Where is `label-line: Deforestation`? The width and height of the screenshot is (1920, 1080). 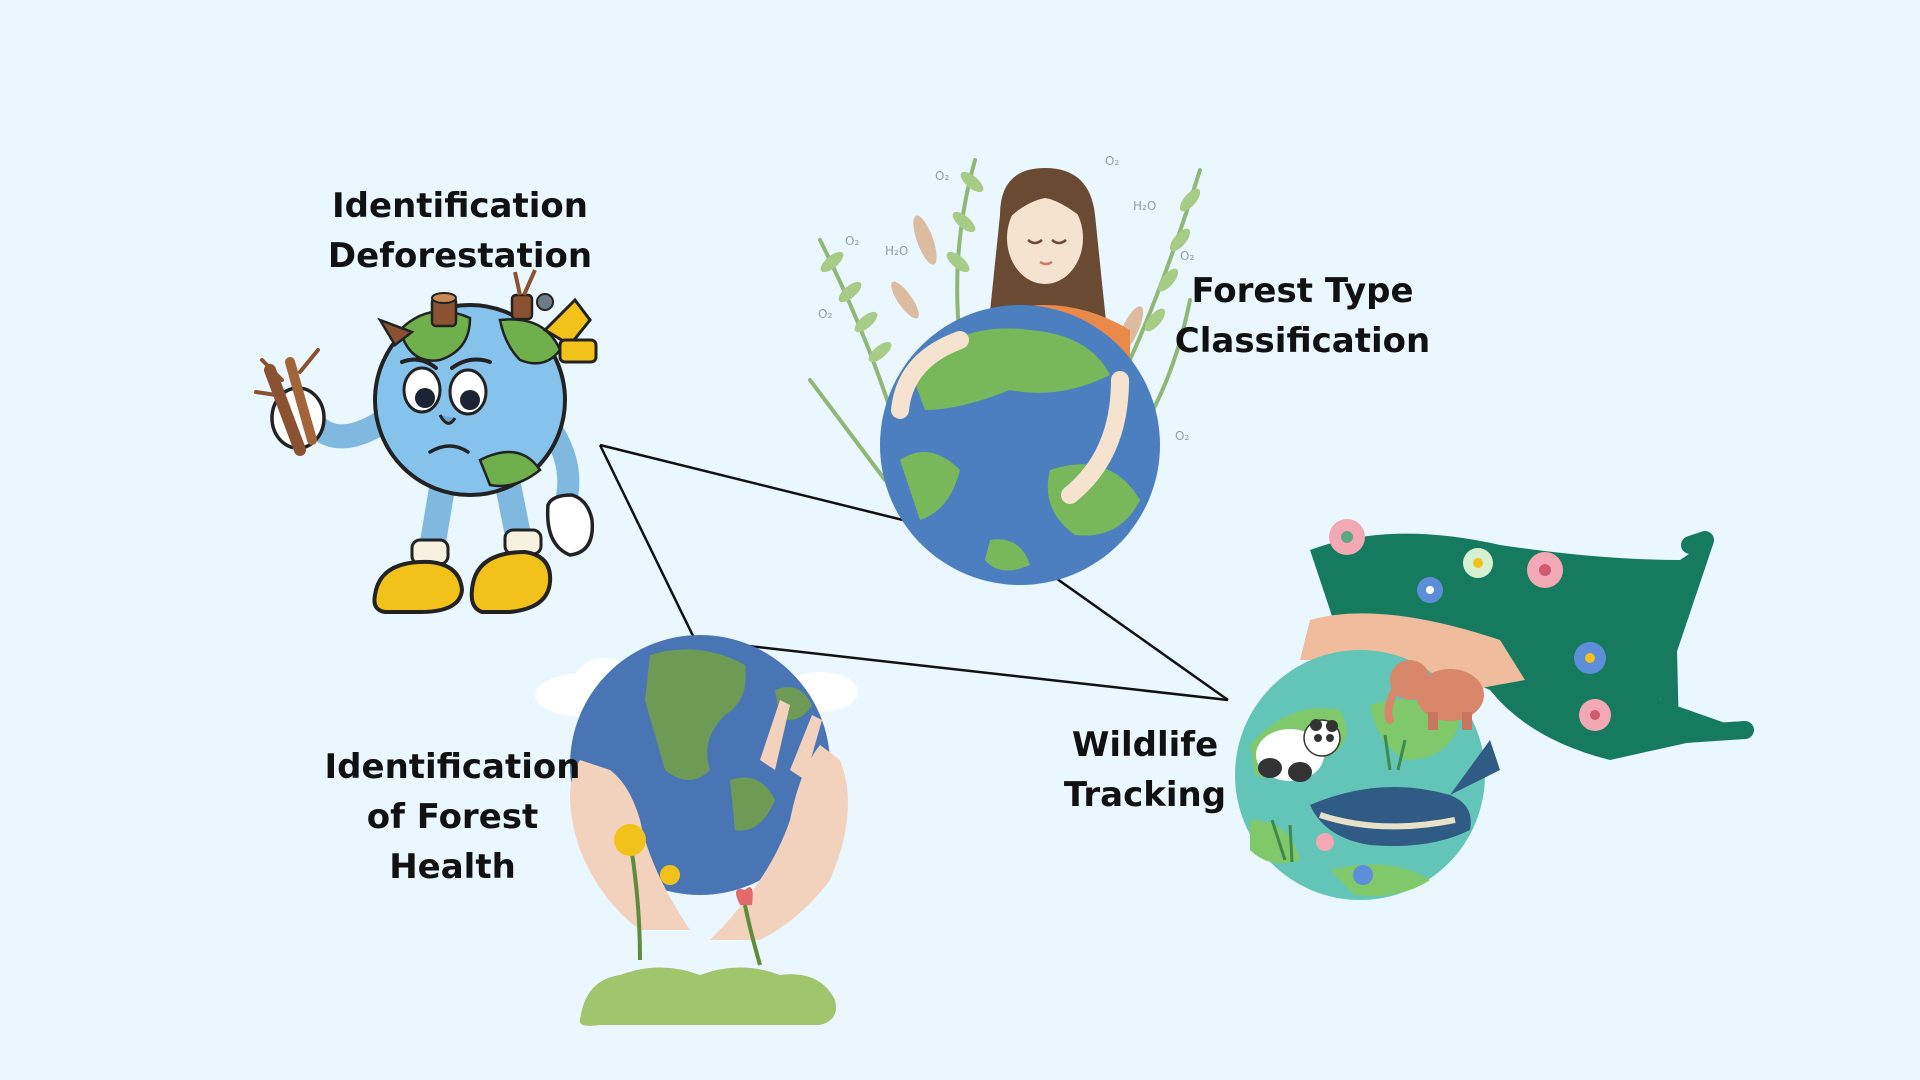
label-line: Deforestation is located at coordinates (460, 256).